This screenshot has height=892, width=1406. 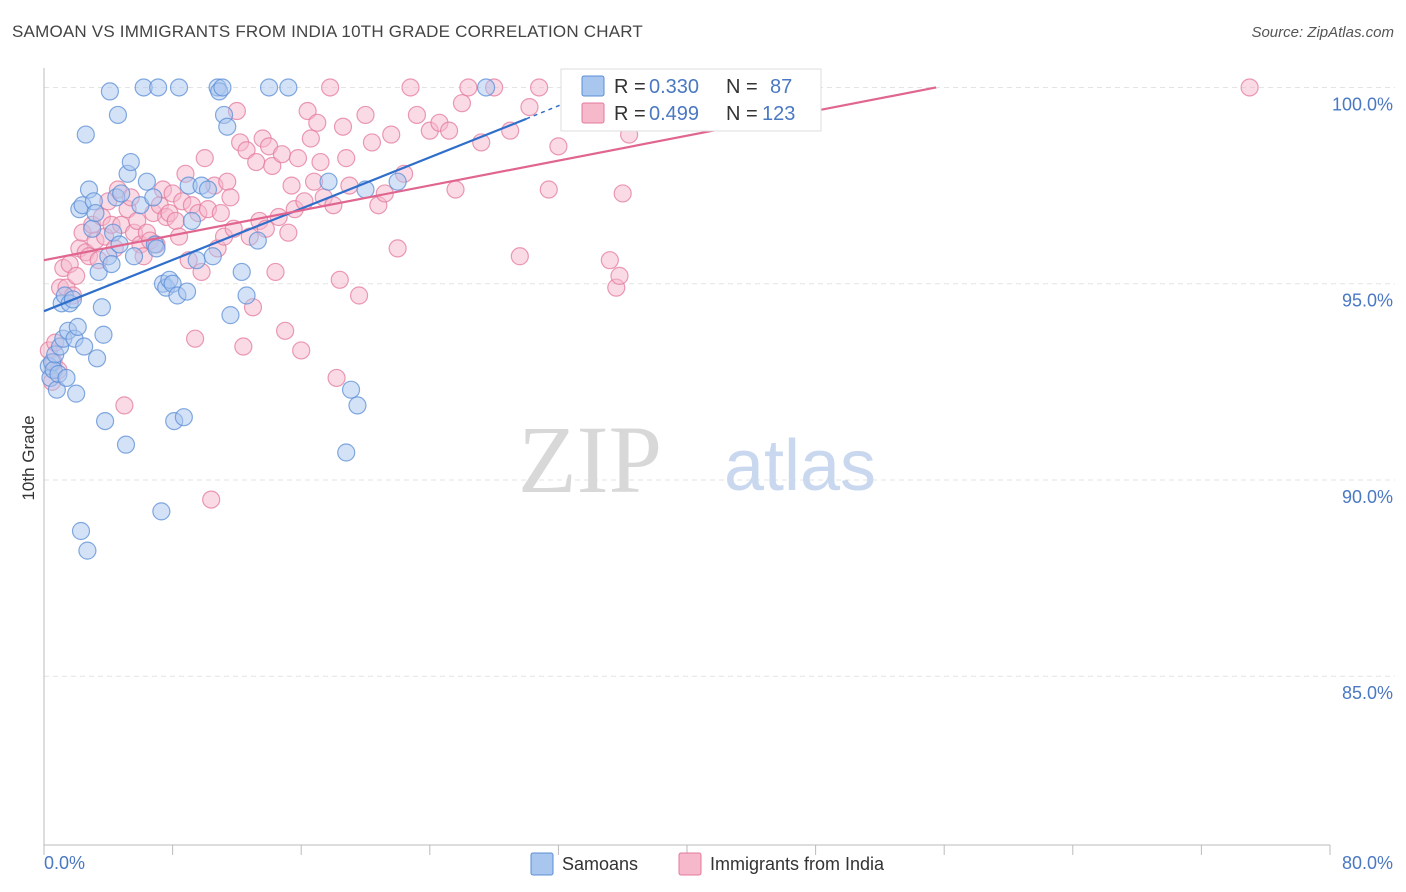 I want to click on legend-n-label-india: N =, so click(x=742, y=114).